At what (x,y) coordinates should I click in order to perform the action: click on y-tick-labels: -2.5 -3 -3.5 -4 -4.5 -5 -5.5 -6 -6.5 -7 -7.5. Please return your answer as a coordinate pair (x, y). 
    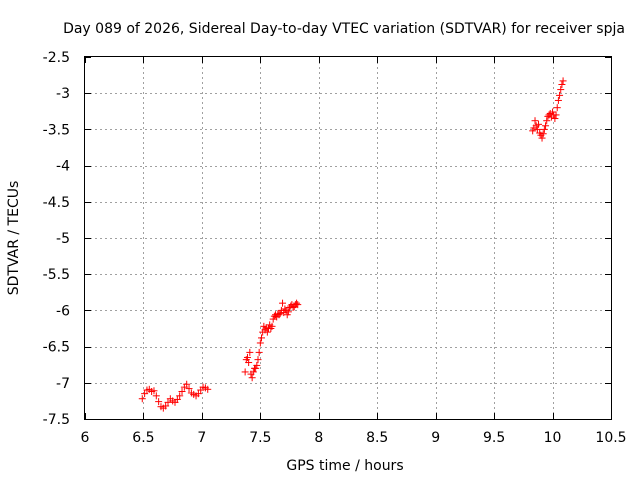
    Looking at the image, I should click on (56, 239).